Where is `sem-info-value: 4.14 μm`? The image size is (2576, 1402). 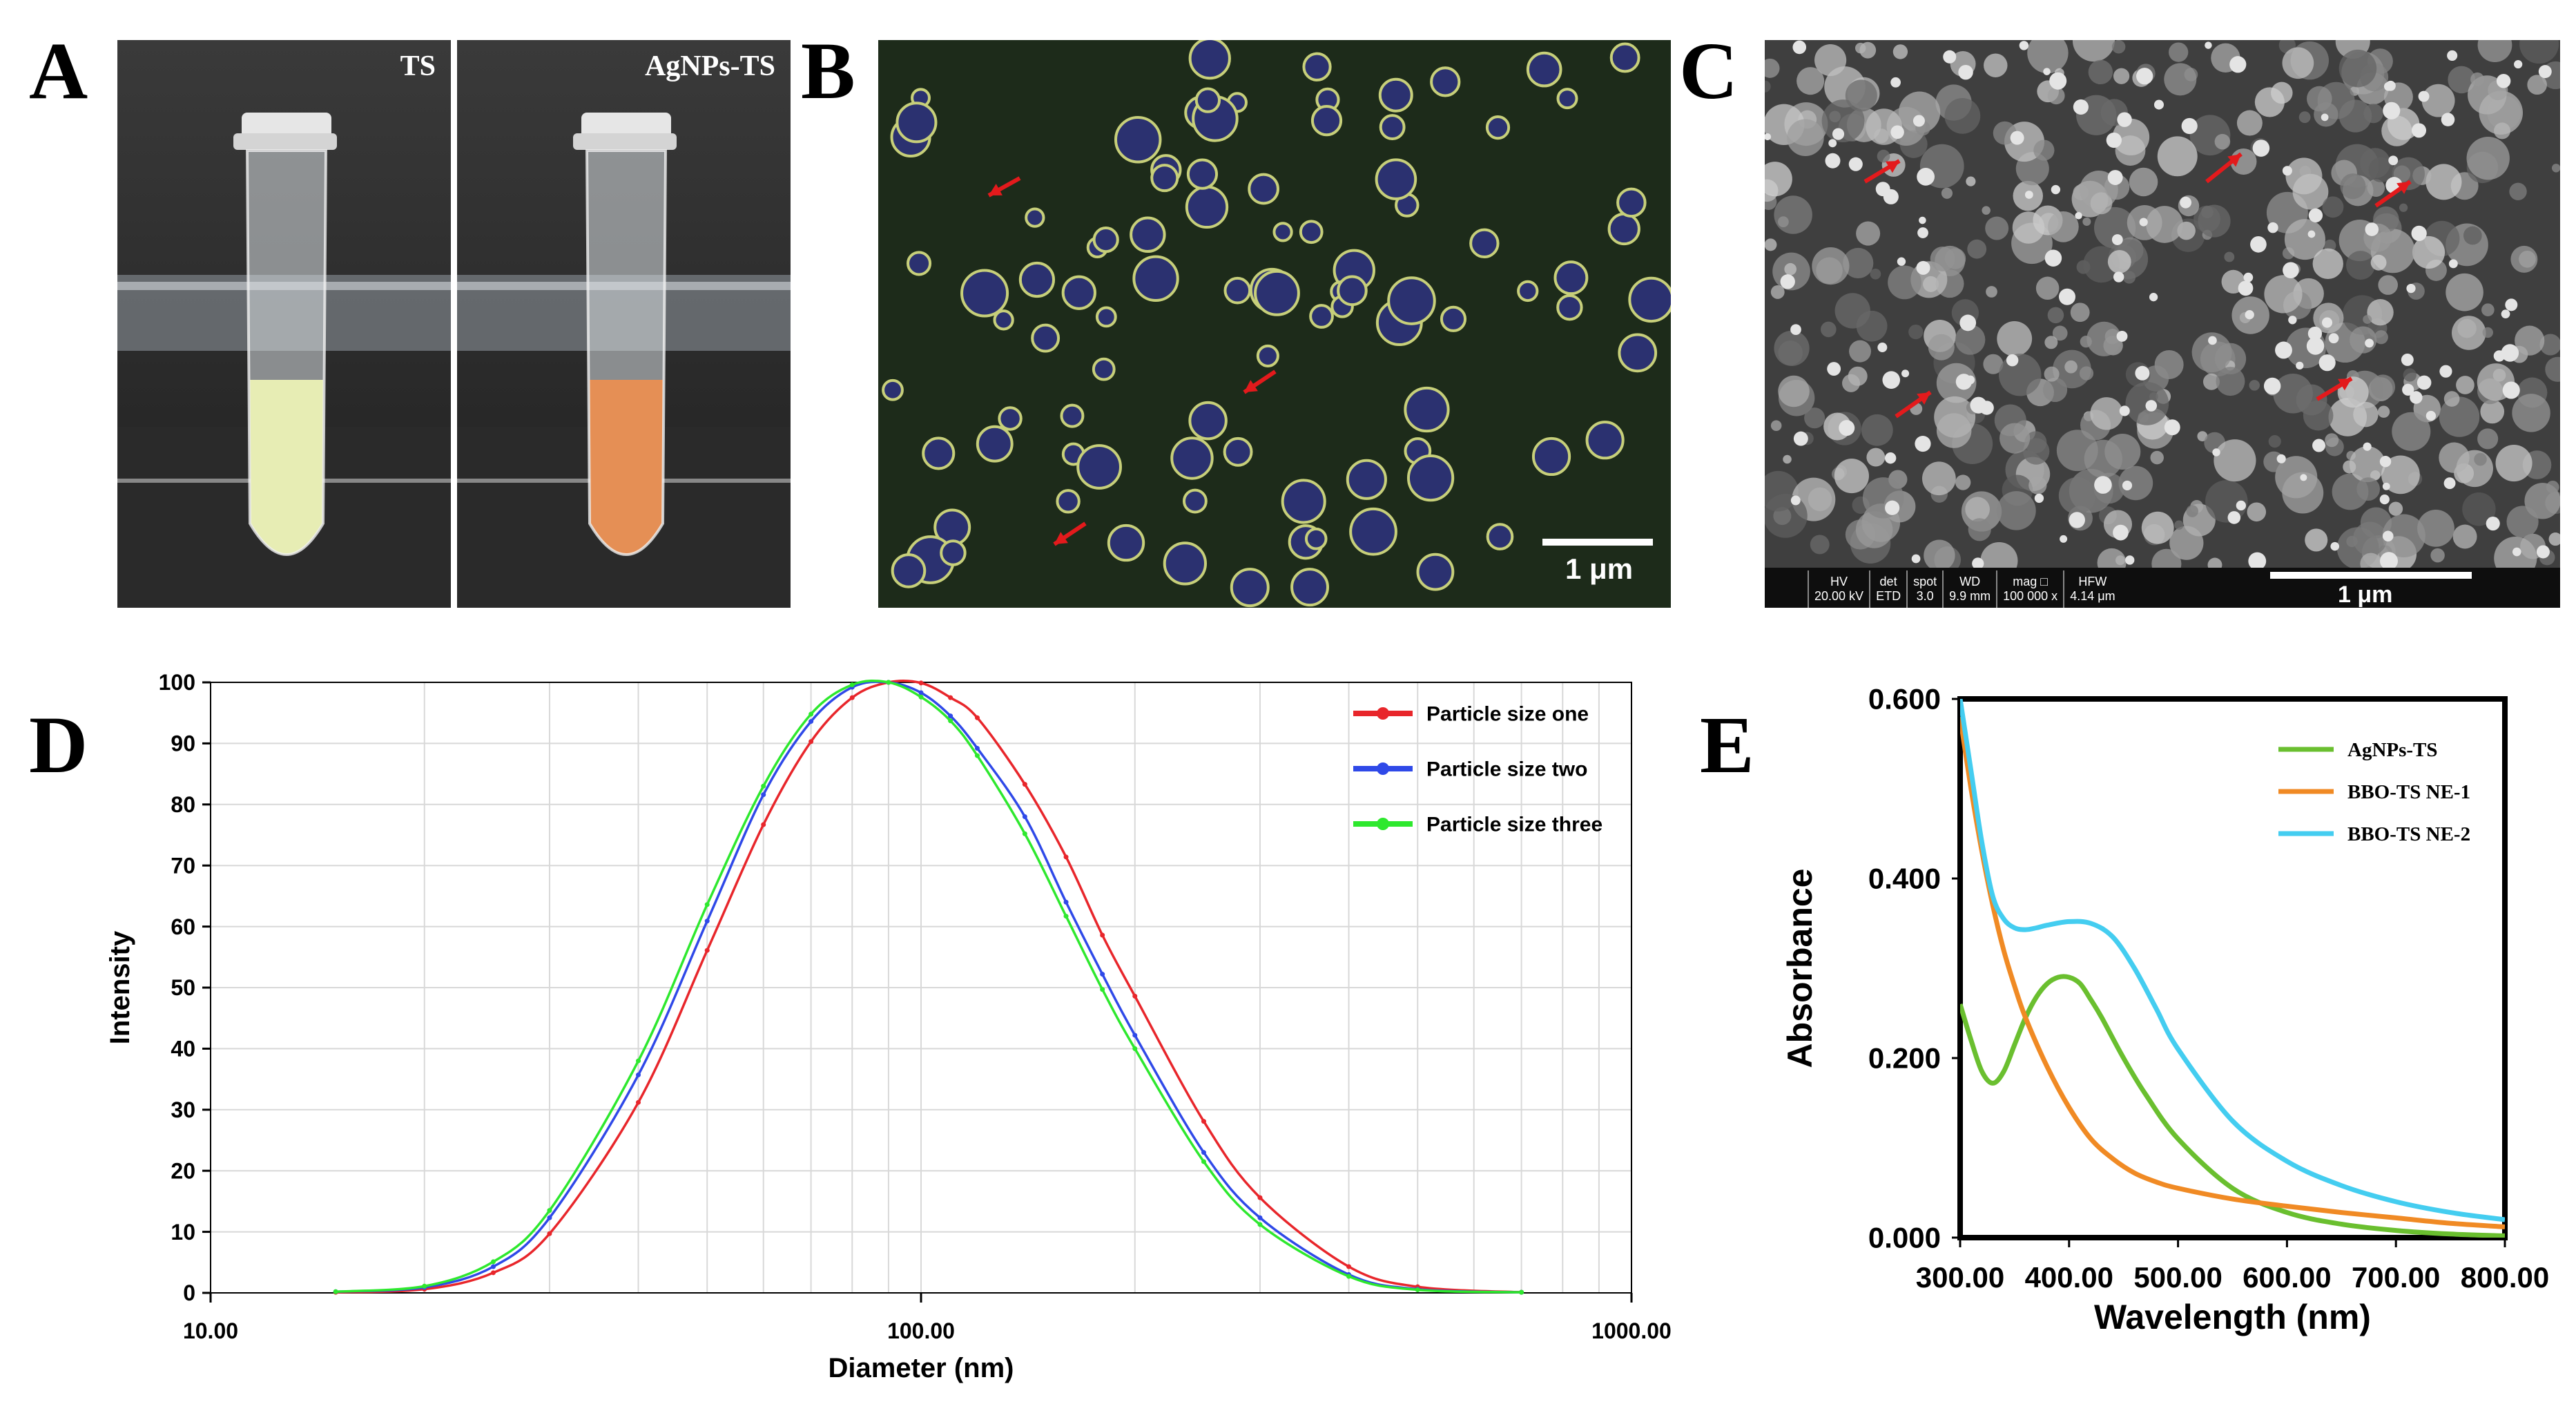 sem-info-value: 4.14 μm is located at coordinates (2093, 596).